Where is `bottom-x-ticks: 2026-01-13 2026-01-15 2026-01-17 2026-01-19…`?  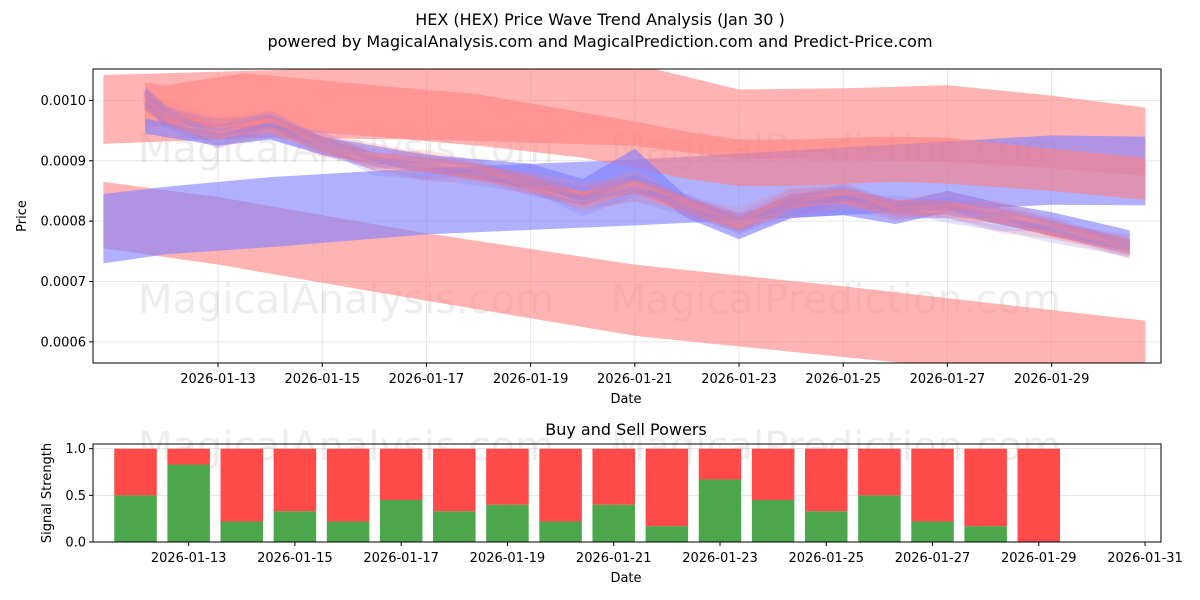
bottom-x-ticks: 2026-01-13 2026-01-15 2026-01-17 2026-01-19… is located at coordinates (667, 554).